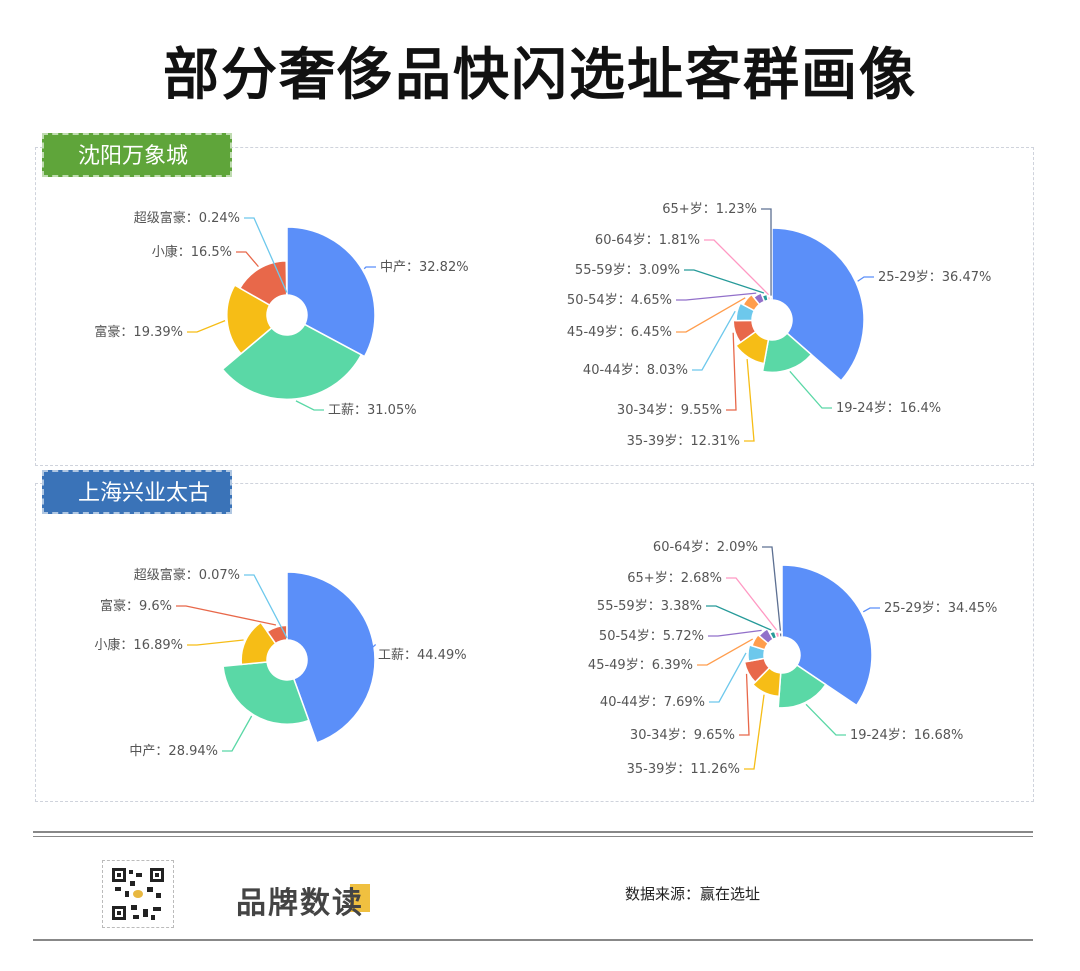 This screenshot has width=1080, height=971. Describe the element at coordinates (771, 298) in the screenshot. I see `slice-65+岁` at that location.